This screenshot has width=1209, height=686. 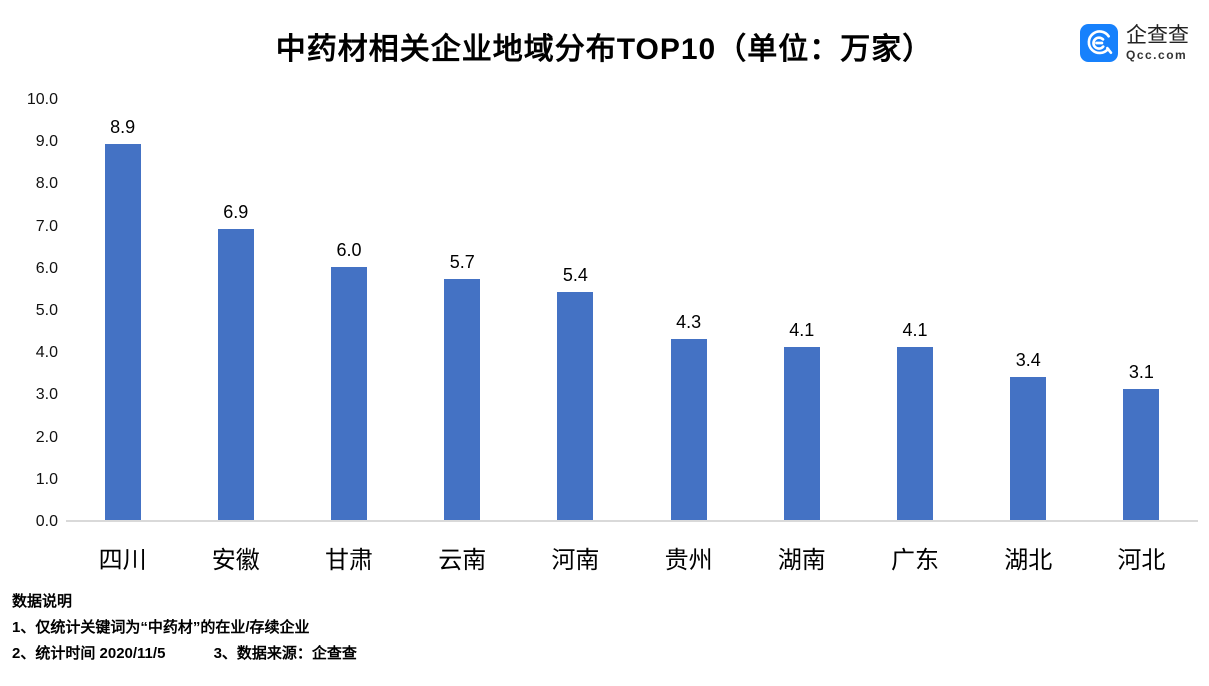 I want to click on y-axis-tick-label: 10.0, so click(x=42, y=99).